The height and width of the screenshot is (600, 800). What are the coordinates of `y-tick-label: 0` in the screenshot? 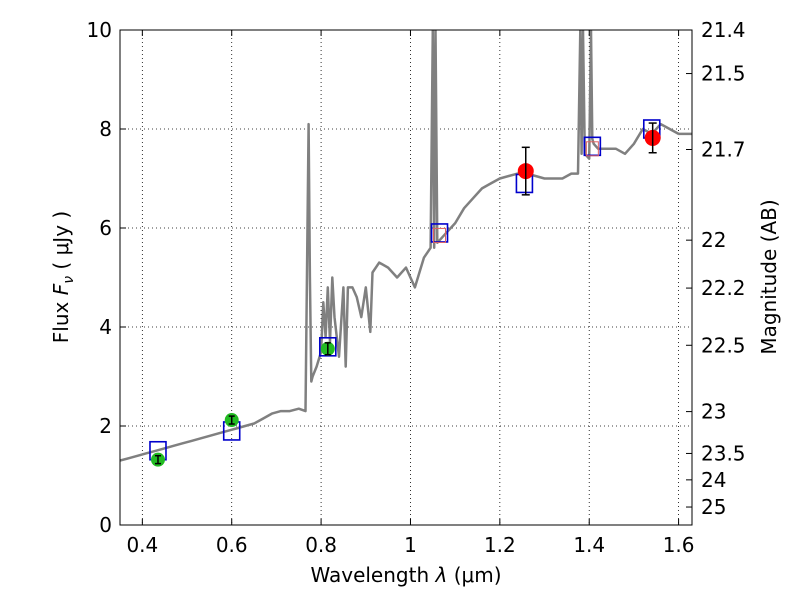 It's located at (105, 525).